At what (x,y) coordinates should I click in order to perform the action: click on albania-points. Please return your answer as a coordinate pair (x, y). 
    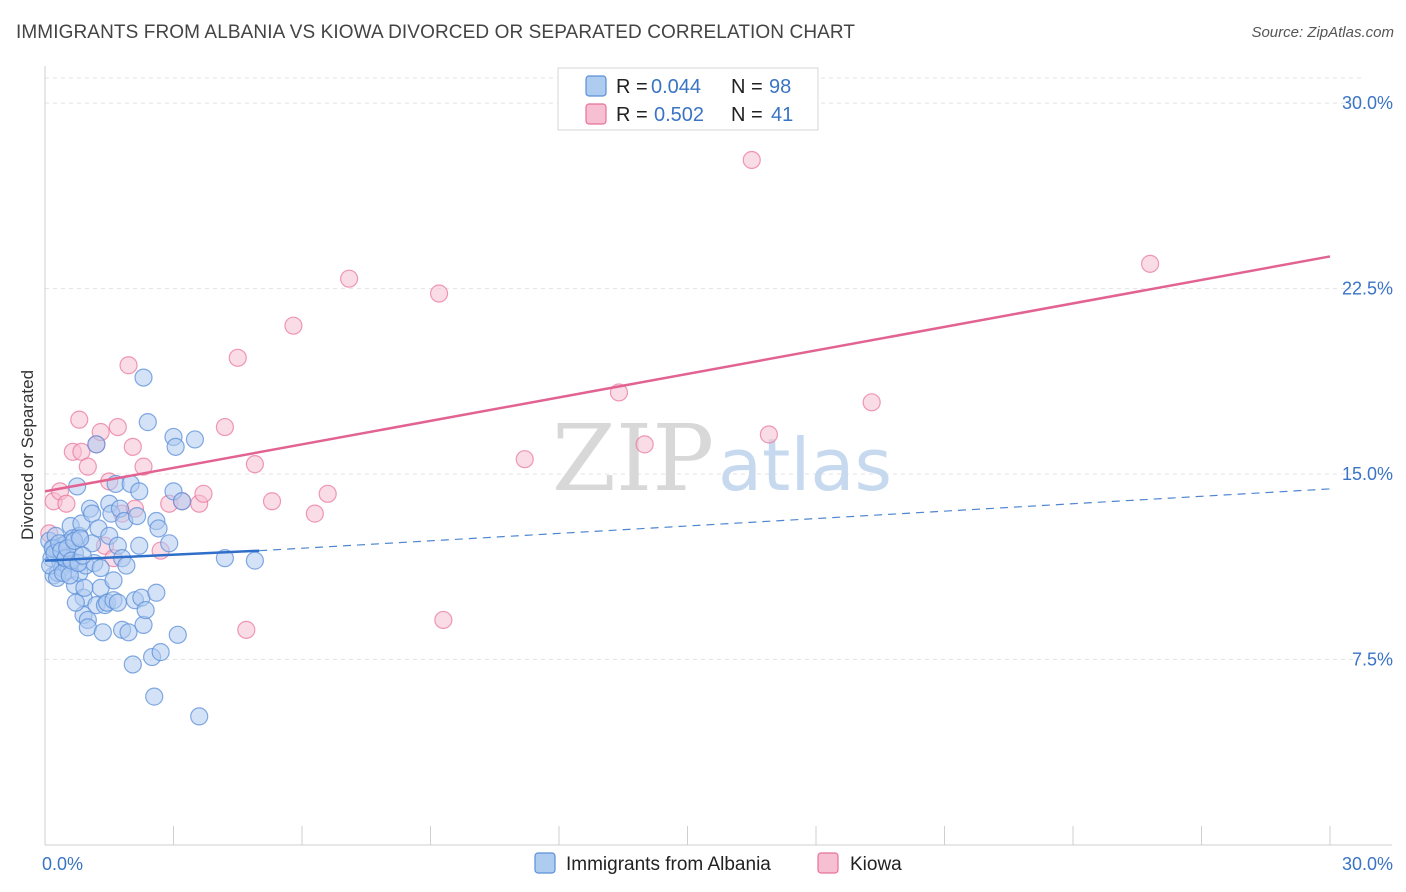
    Looking at the image, I should click on (152, 547).